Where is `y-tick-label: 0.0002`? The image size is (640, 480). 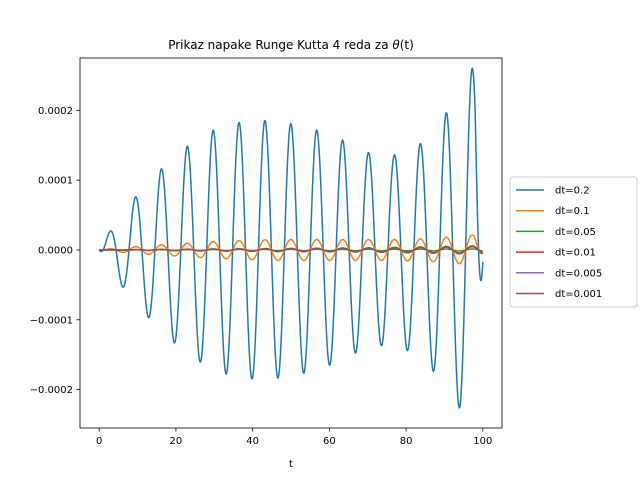
y-tick-label: 0.0002 is located at coordinates (55, 111).